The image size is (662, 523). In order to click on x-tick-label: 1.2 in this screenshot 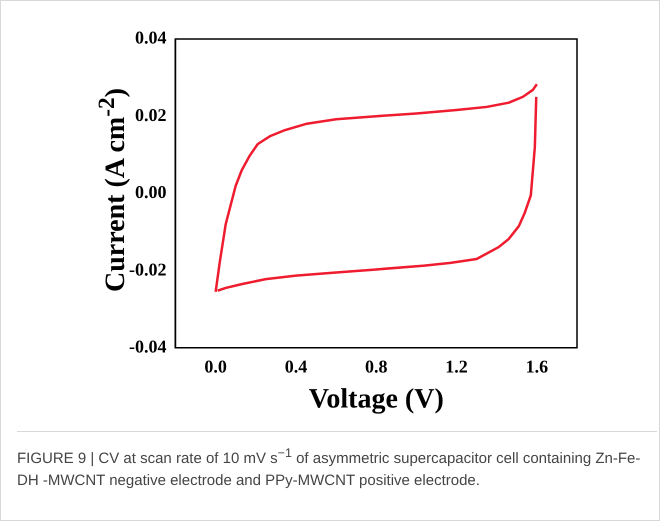, I will do `click(456, 366)`.